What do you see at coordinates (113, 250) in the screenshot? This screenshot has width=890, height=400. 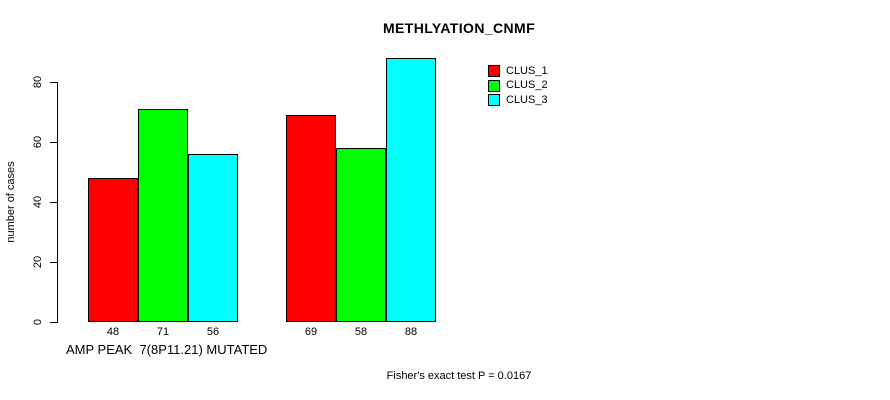 I see `bar-clus_1-group1` at bounding box center [113, 250].